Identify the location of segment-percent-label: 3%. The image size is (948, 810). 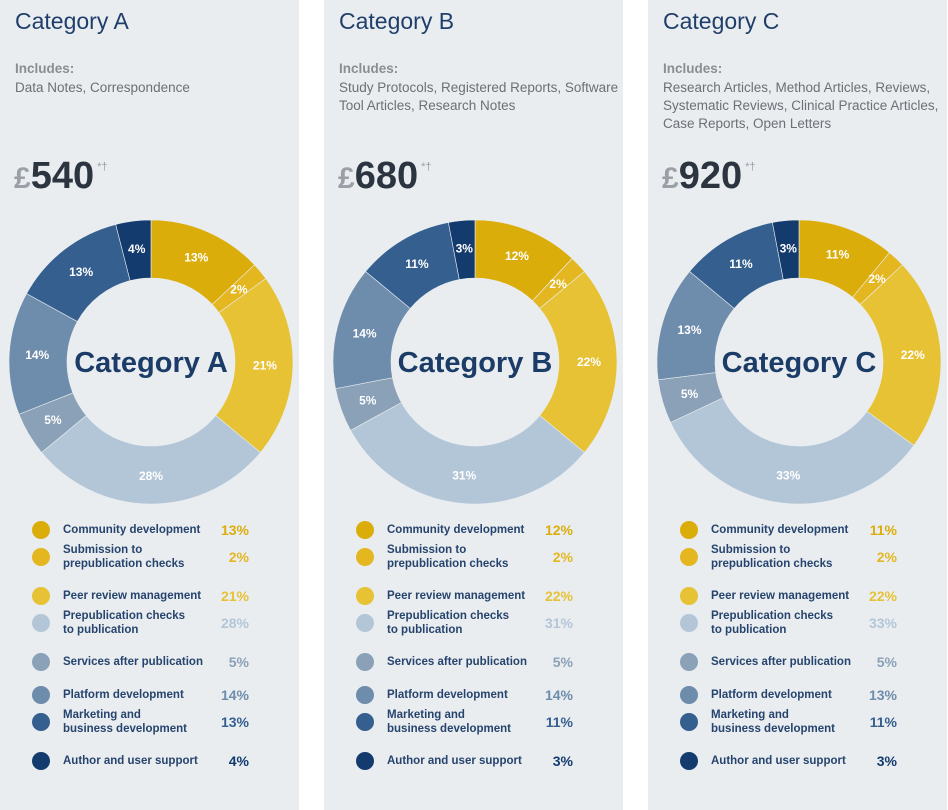
(465, 249).